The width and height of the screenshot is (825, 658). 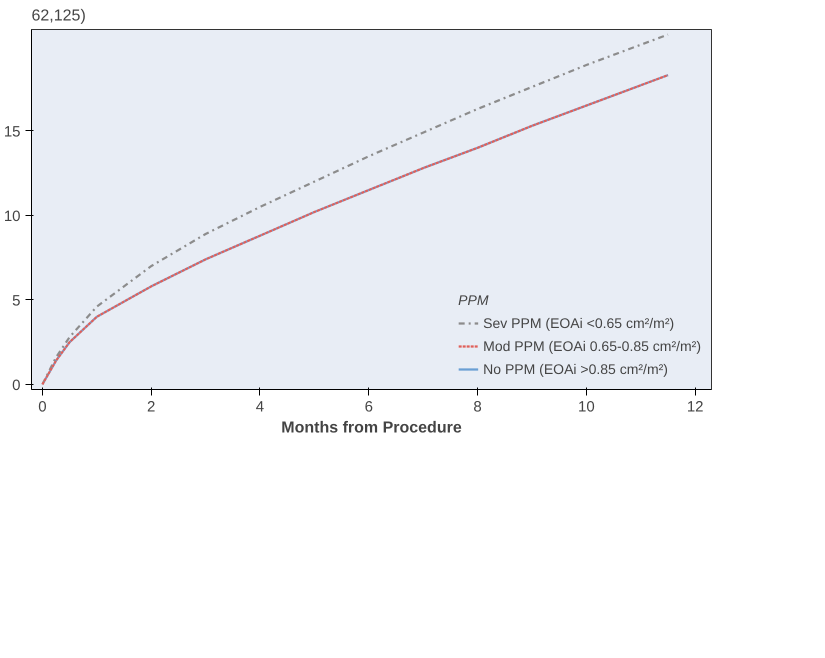 What do you see at coordinates (12, 216) in the screenshot?
I see `y-tick-label: 10` at bounding box center [12, 216].